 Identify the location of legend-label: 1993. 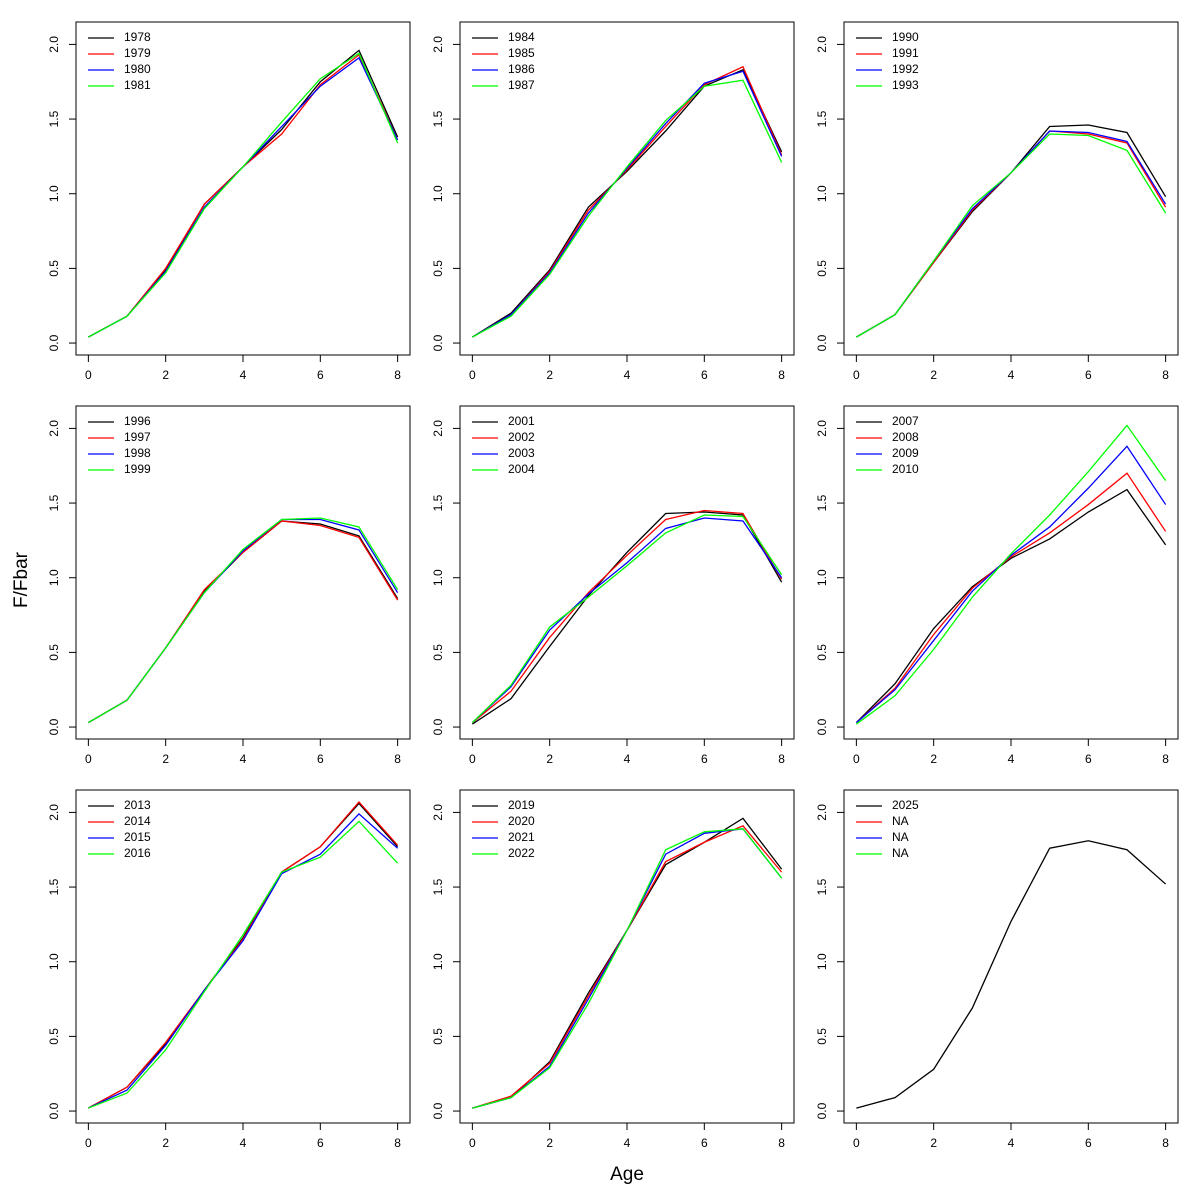
(905, 85).